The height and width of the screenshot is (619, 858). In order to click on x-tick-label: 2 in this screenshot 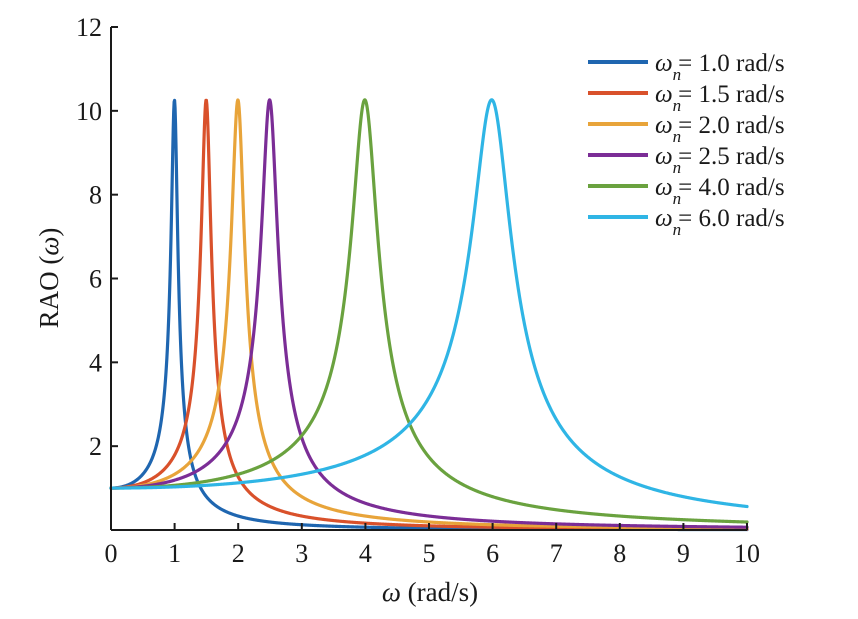, I will do `click(238, 553)`.